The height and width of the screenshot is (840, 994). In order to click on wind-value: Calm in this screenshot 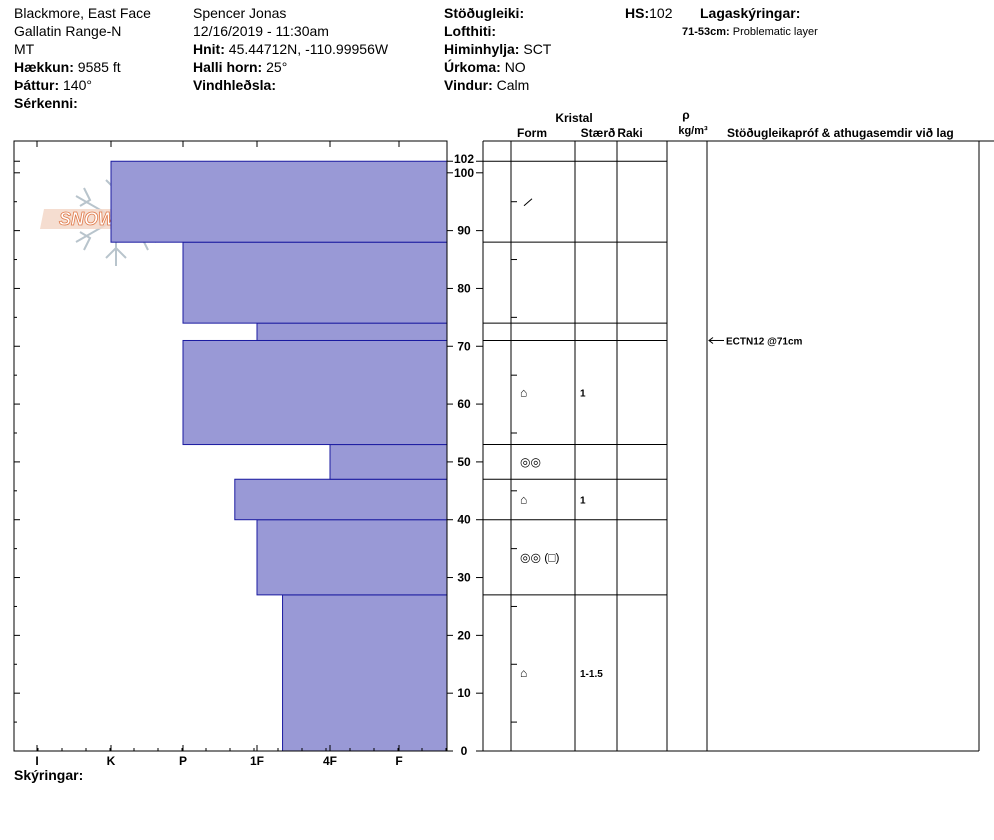, I will do `click(513, 85)`.